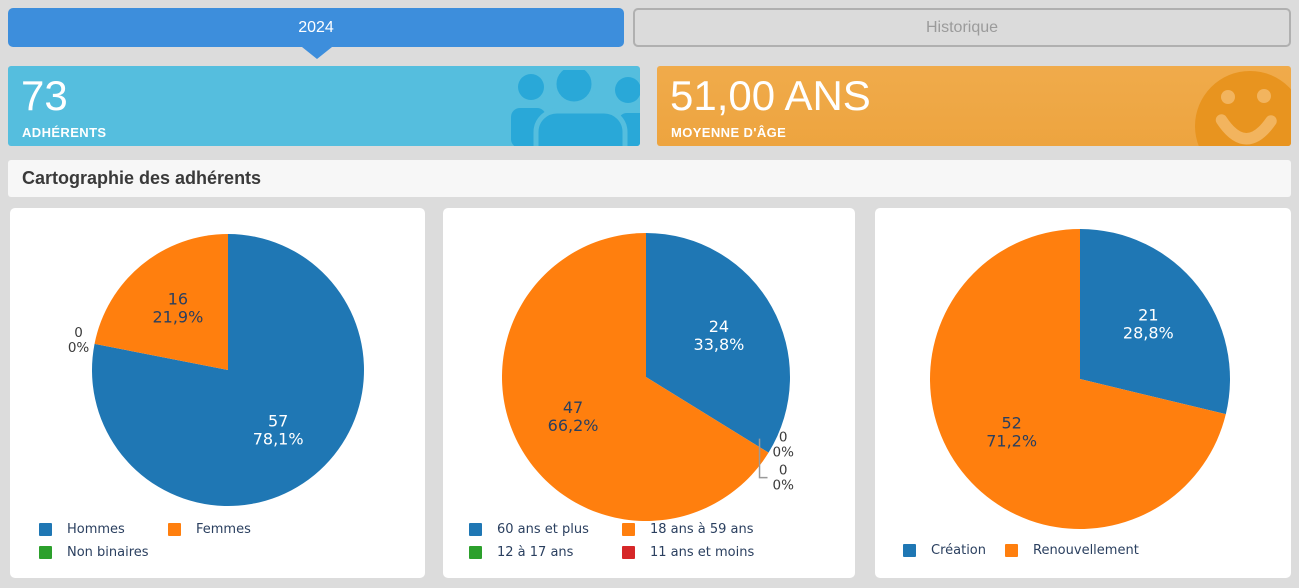  Describe the element at coordinates (108, 552) in the screenshot. I see `legend-label: Non binaires` at that location.